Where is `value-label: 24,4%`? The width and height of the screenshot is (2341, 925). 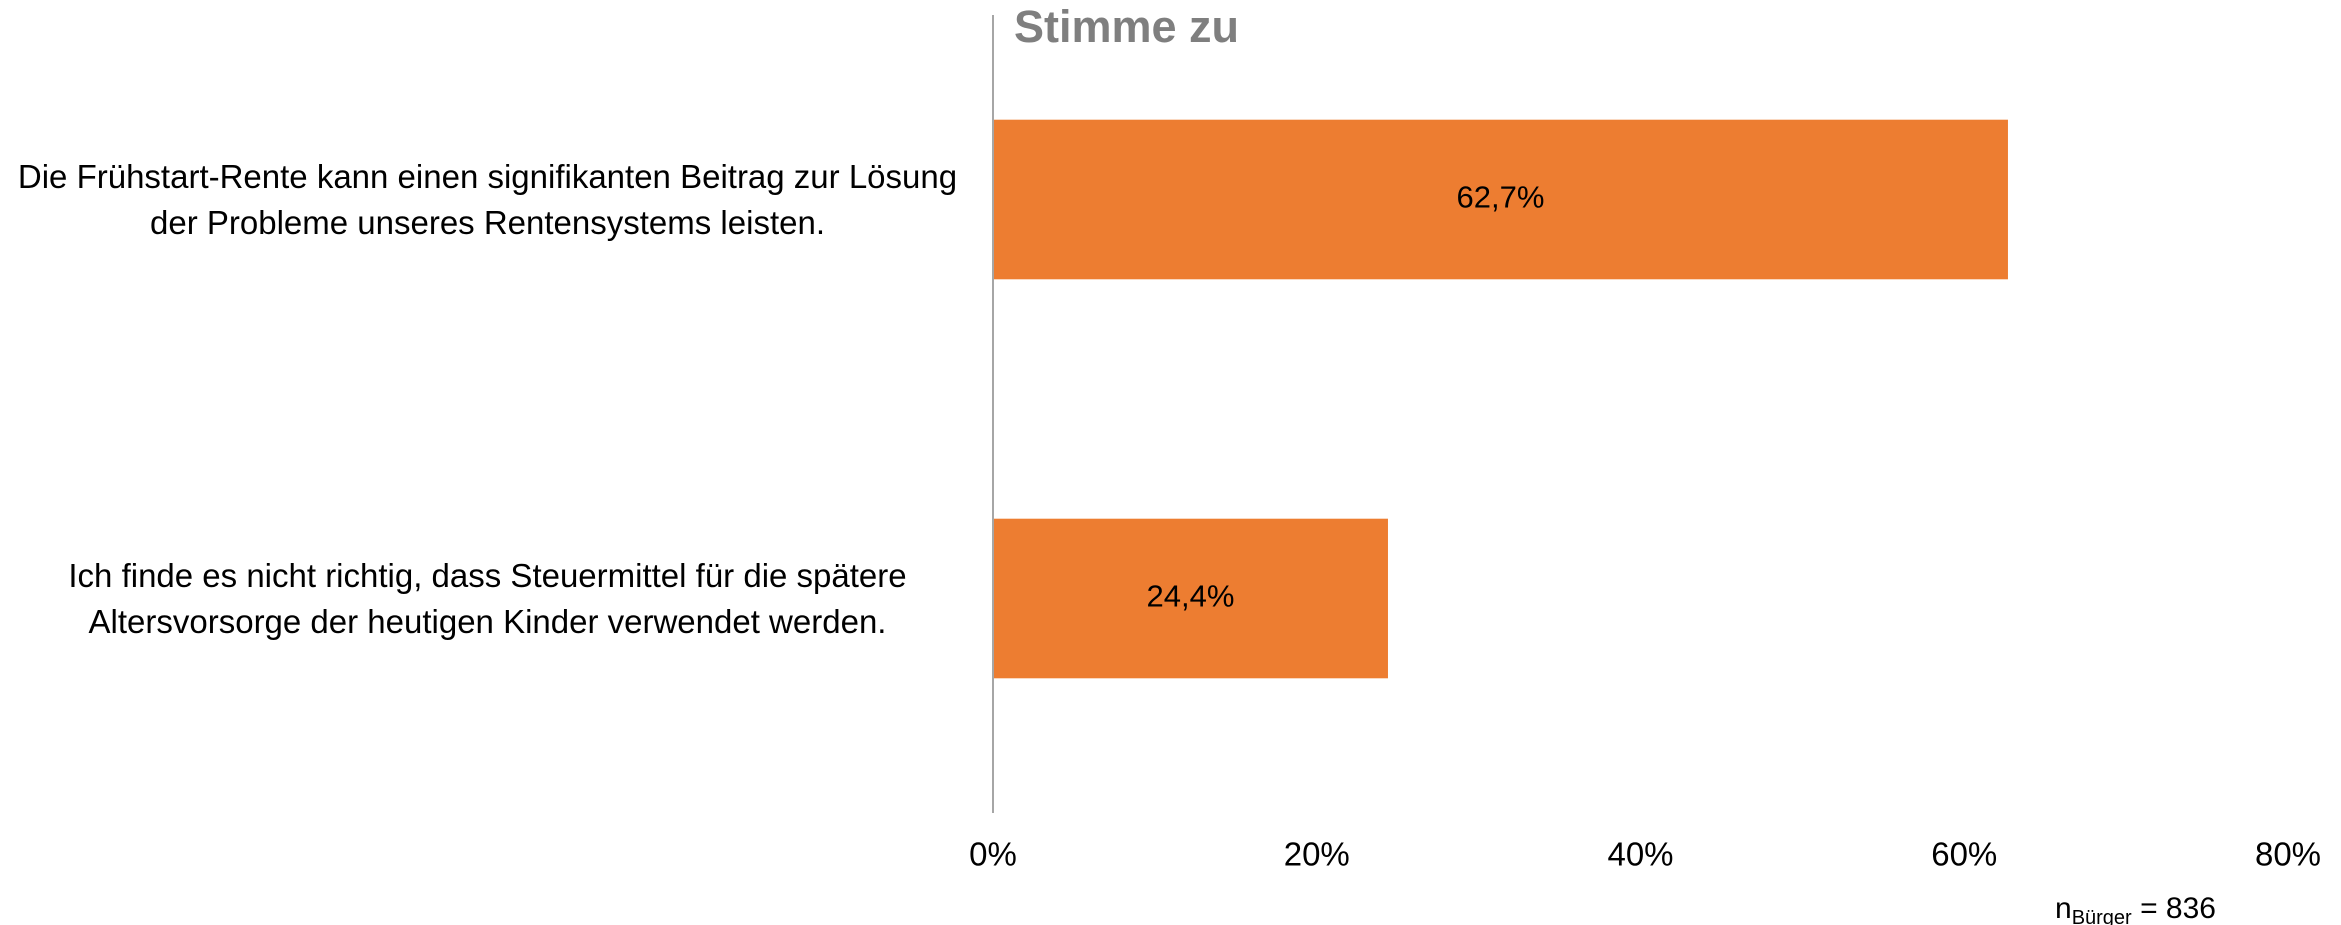
value-label: 24,4% is located at coordinates (1191, 596).